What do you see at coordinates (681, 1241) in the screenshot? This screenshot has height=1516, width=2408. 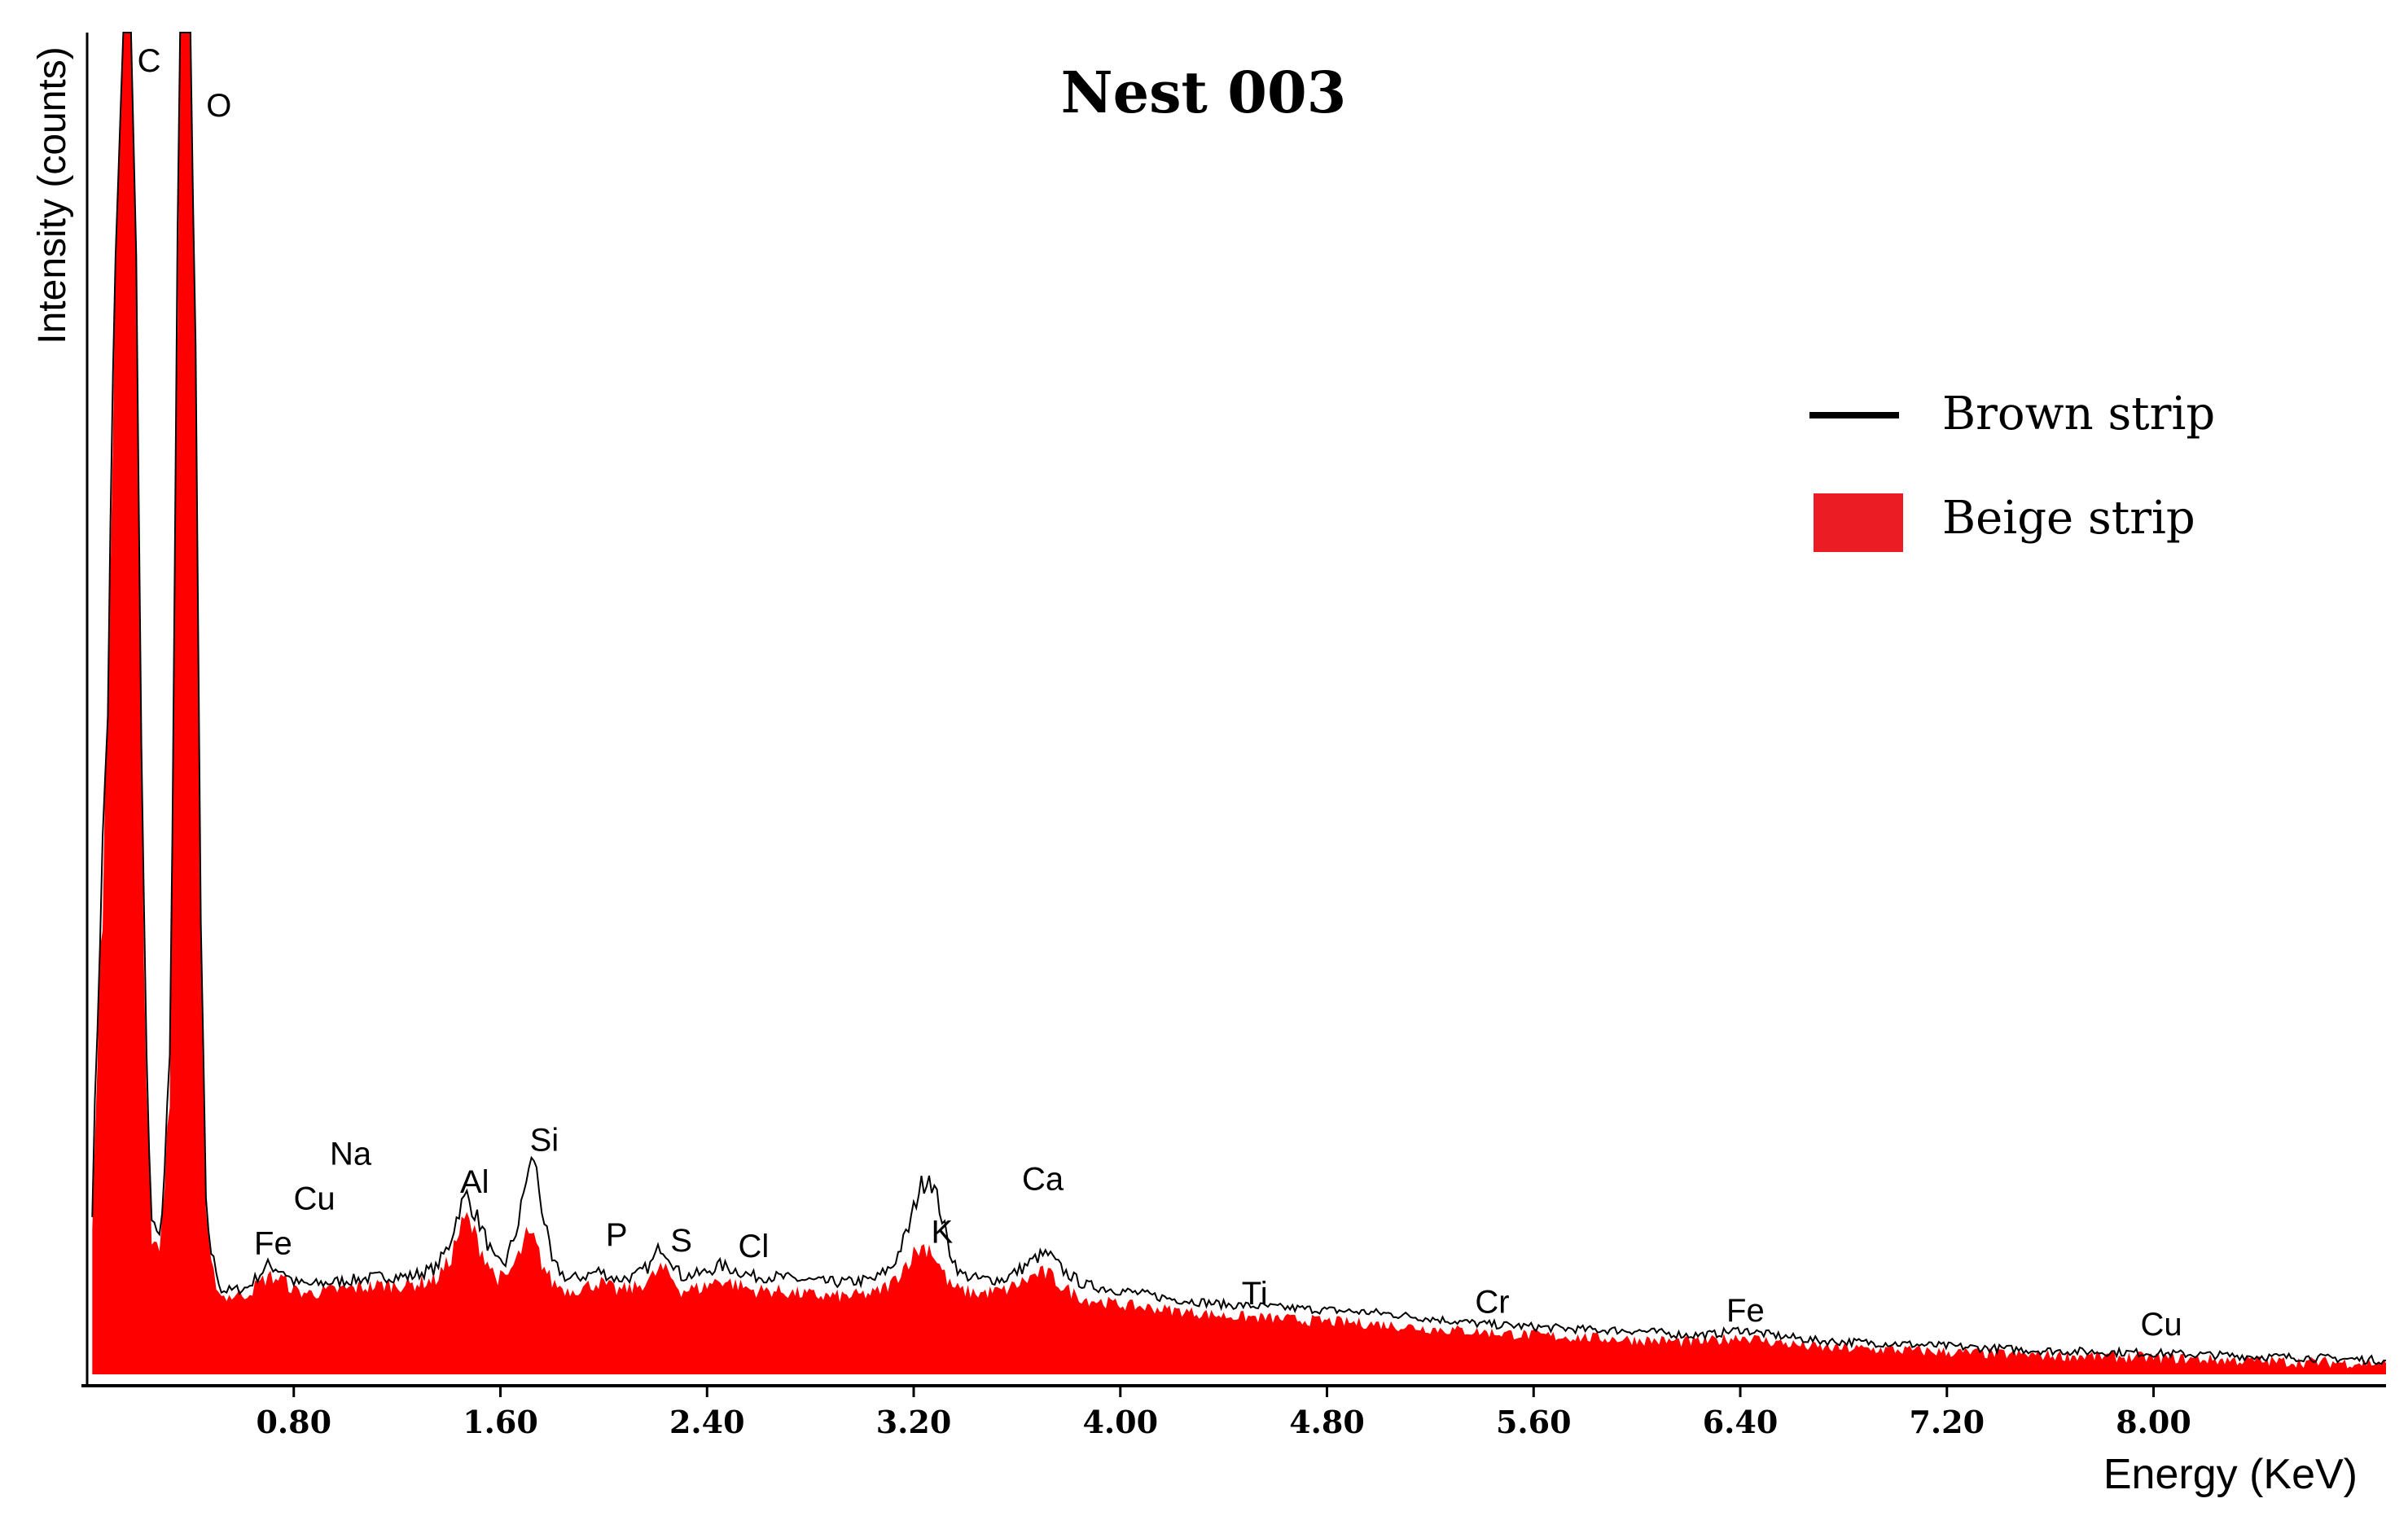 I see `peak-label-s: S` at bounding box center [681, 1241].